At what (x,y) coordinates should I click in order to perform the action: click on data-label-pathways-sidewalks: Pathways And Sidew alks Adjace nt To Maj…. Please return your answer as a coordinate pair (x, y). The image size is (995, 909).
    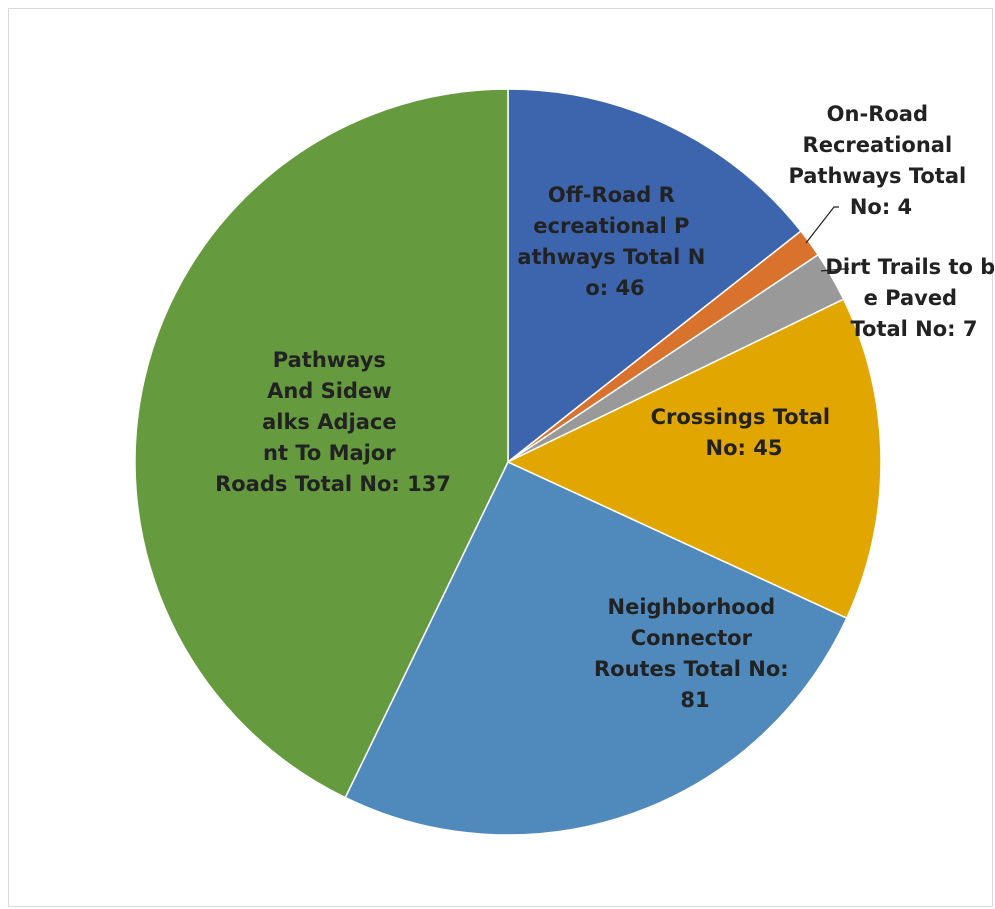
    Looking at the image, I should click on (333, 422).